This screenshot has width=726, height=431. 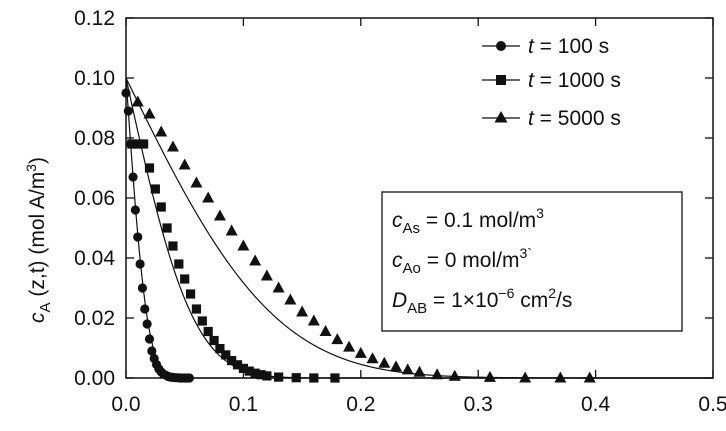 What do you see at coordinates (712, 404) in the screenshot?
I see `x-tick-label: 0.5` at bounding box center [712, 404].